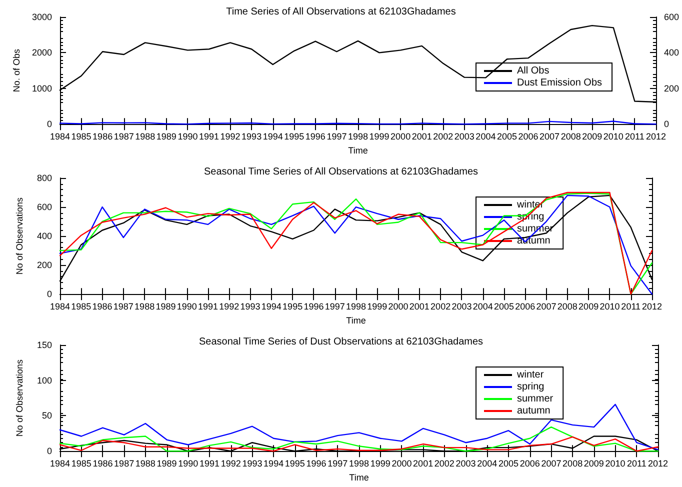 The width and height of the screenshot is (682, 487). Describe the element at coordinates (666, 124) in the screenshot. I see `y2-tick-label: 0` at that location.